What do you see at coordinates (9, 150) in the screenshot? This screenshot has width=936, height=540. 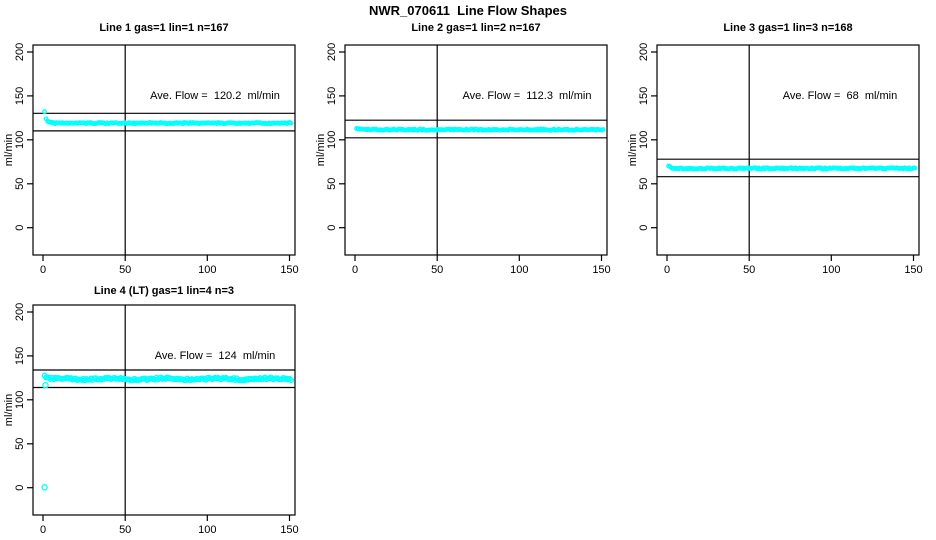 I see `y-axis-label-line1: ml/min` at bounding box center [9, 150].